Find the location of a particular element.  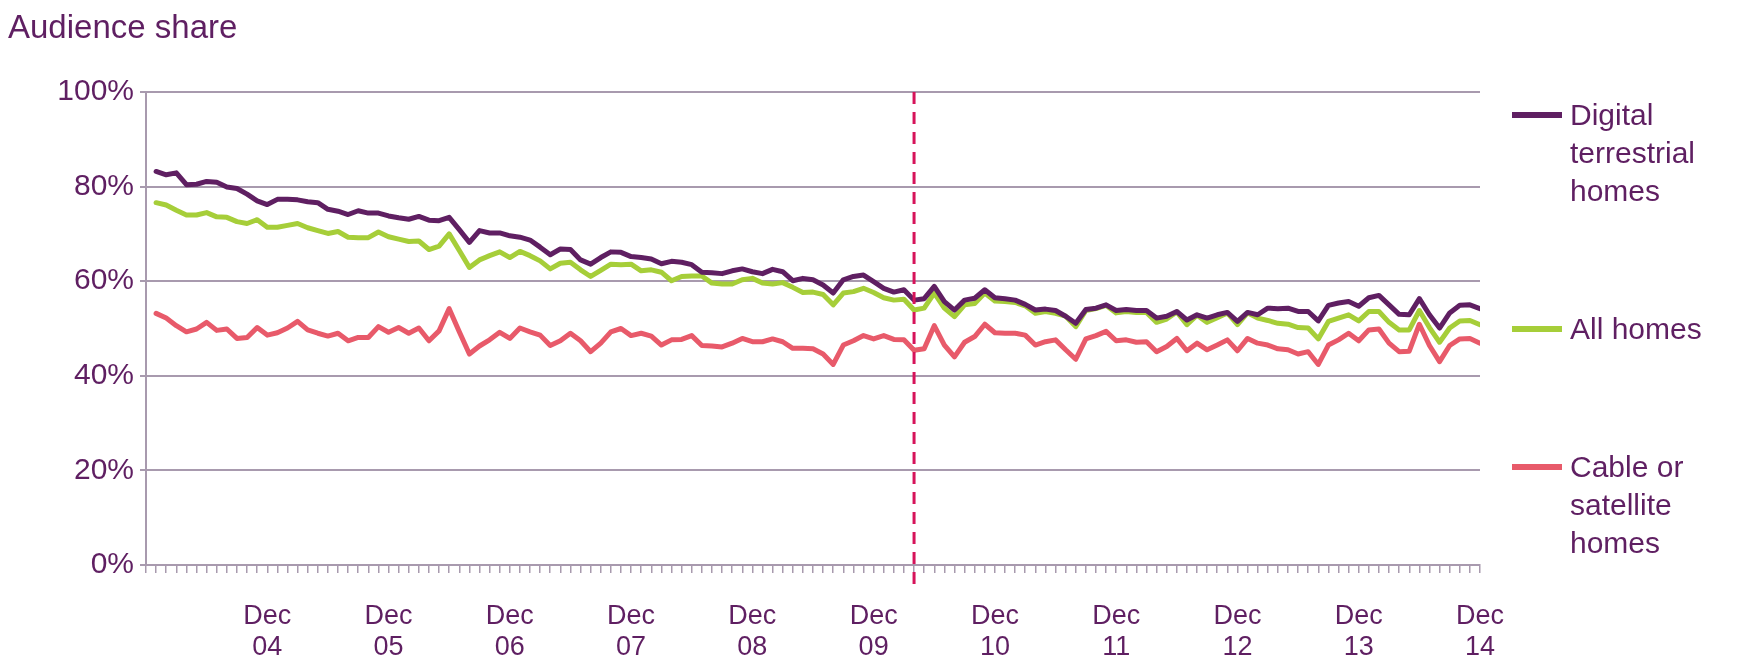

y-tick-label: 80% is located at coordinates (103, 184).